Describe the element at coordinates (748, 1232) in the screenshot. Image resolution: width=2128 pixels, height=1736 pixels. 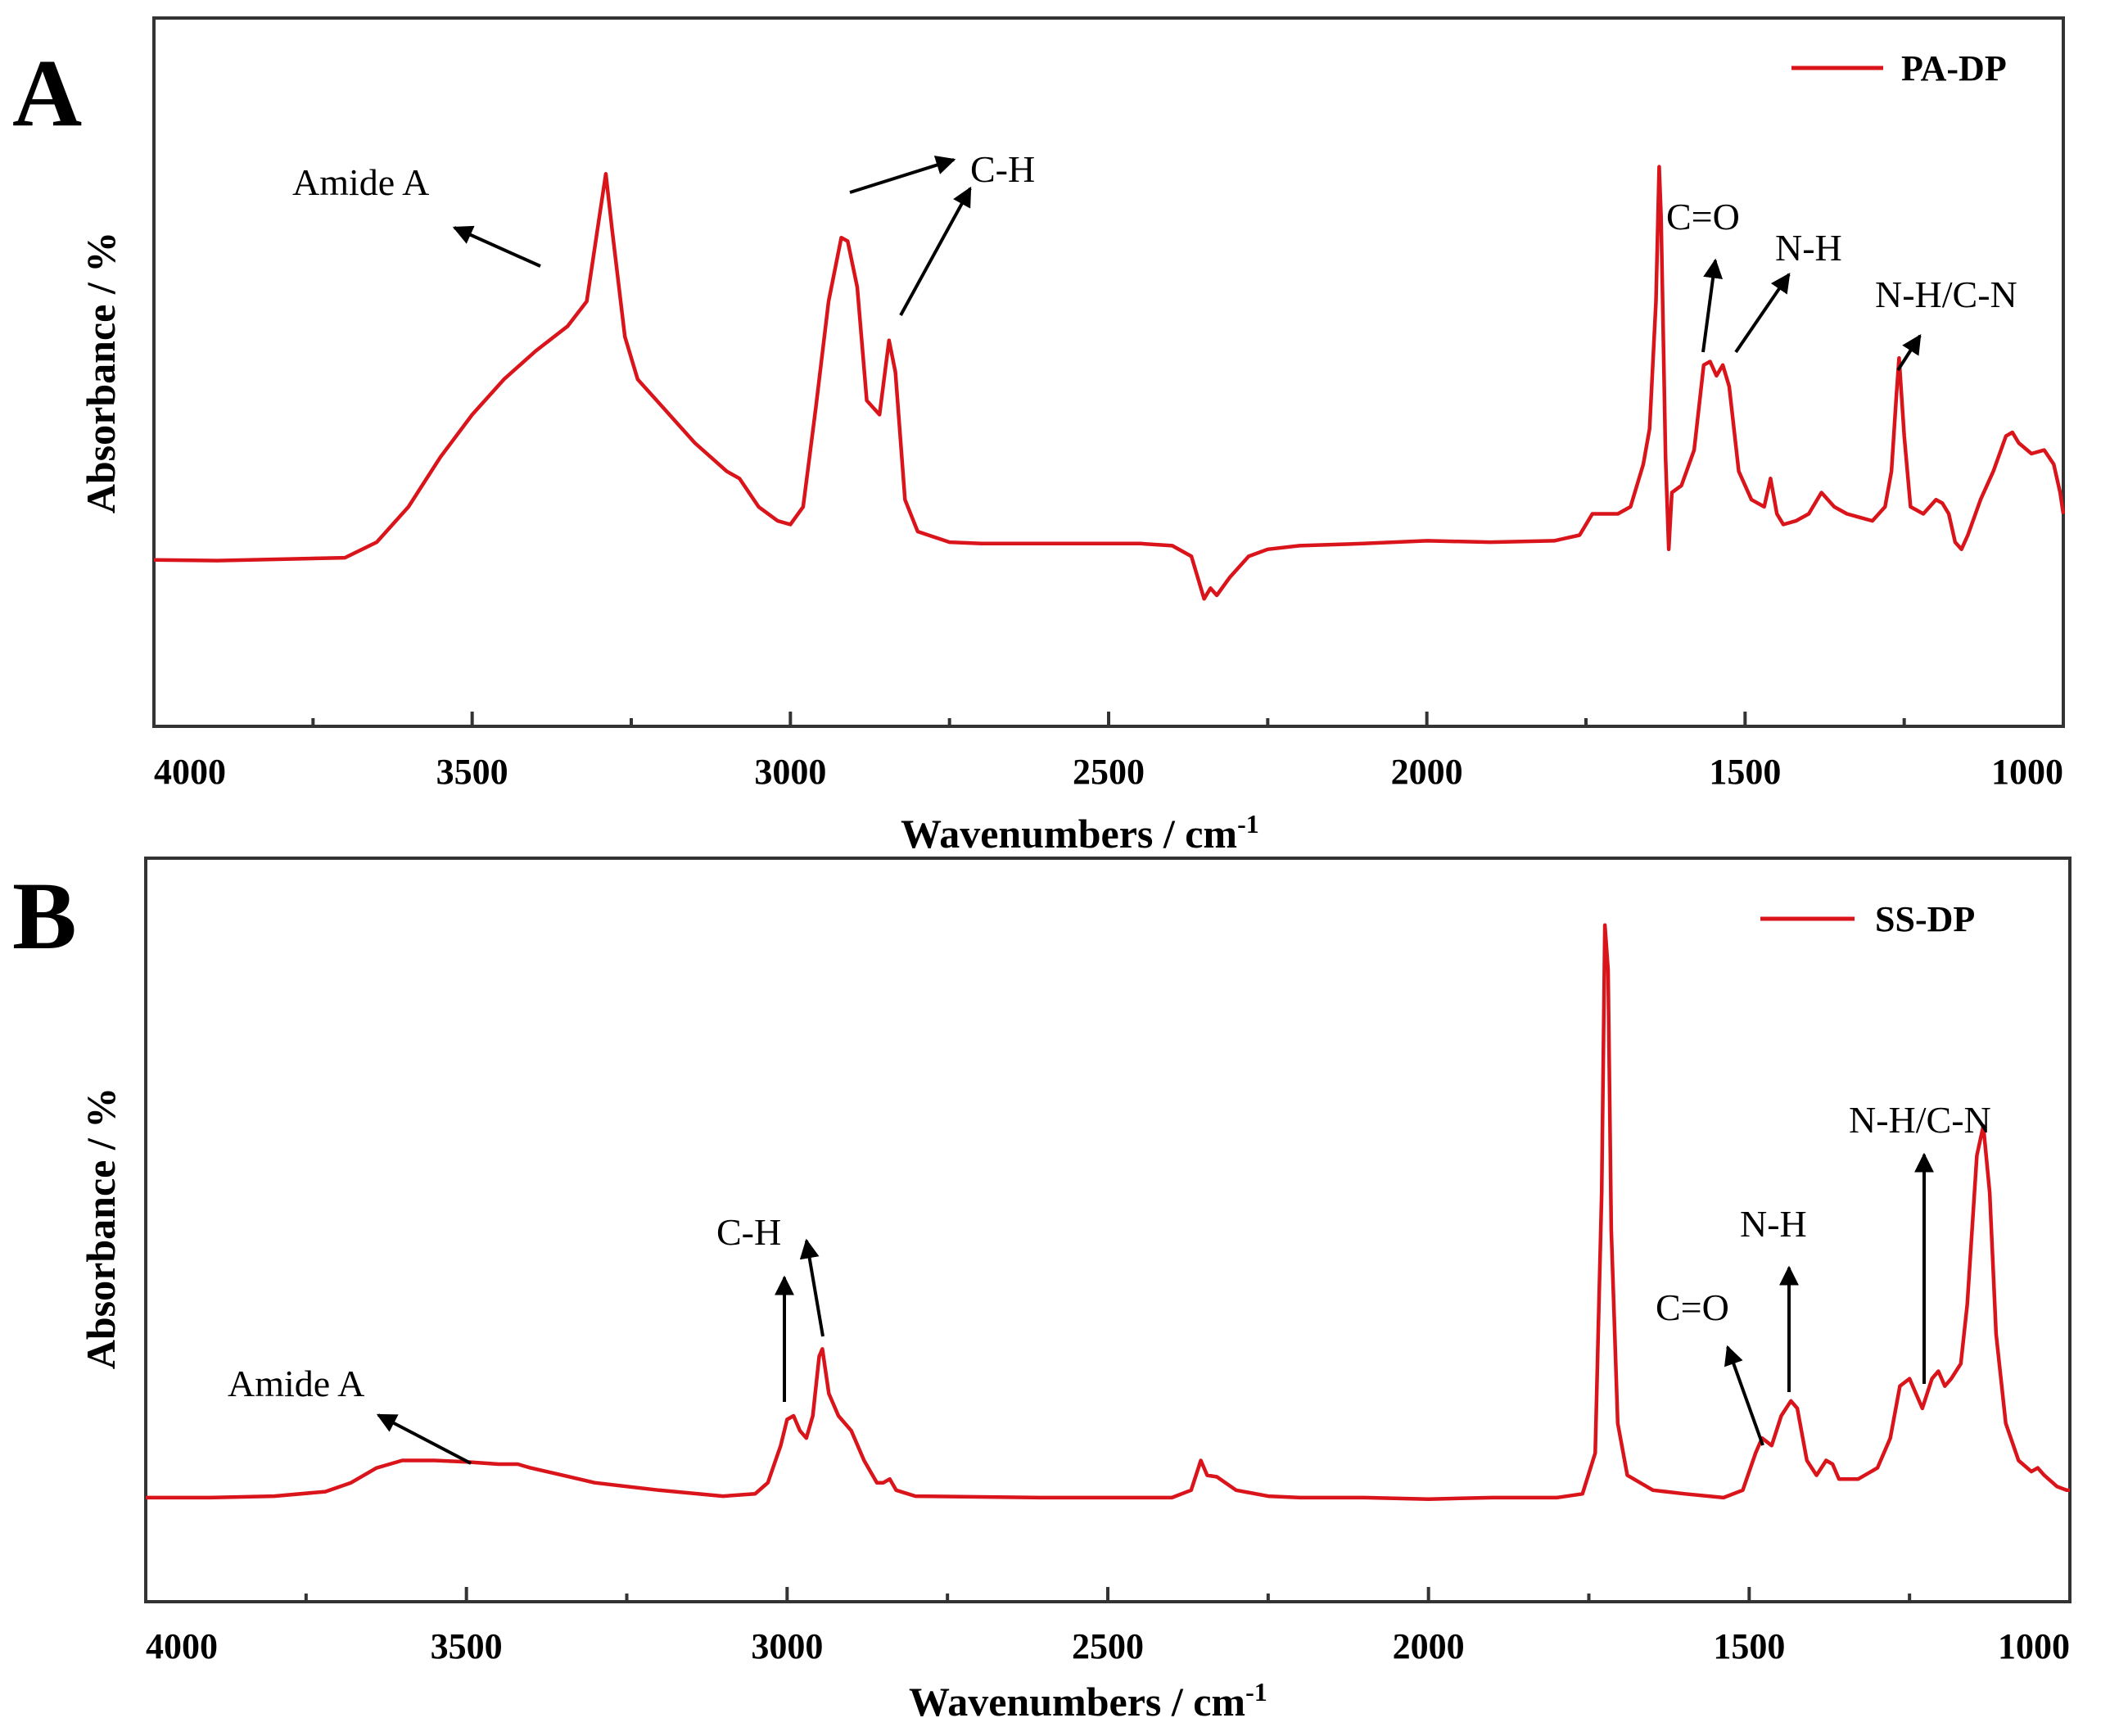
I see `annotation-c-h-b: C-H` at that location.